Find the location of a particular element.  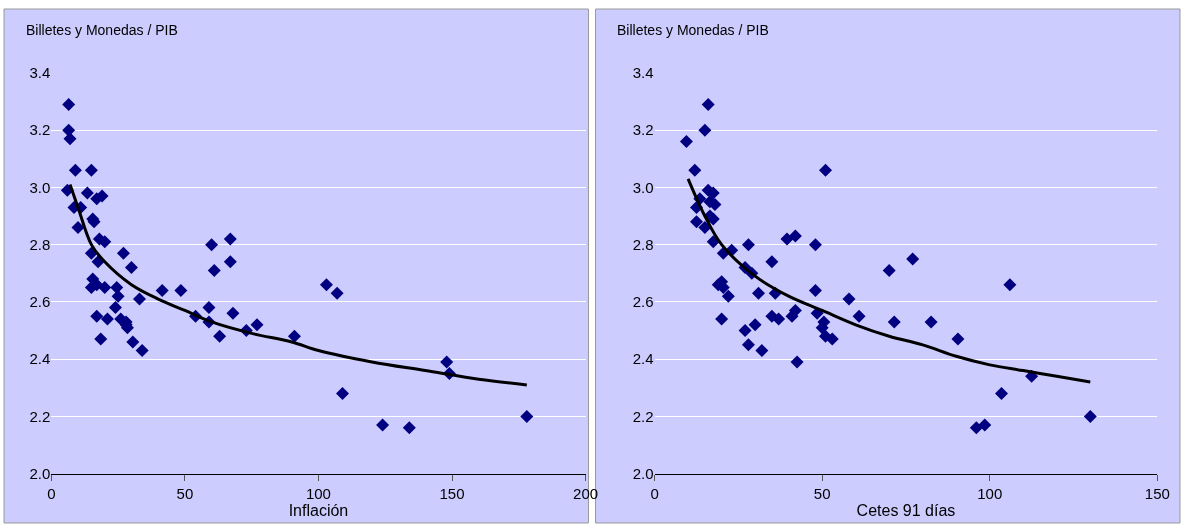

x-tick-label: 200 is located at coordinates (586, 493).